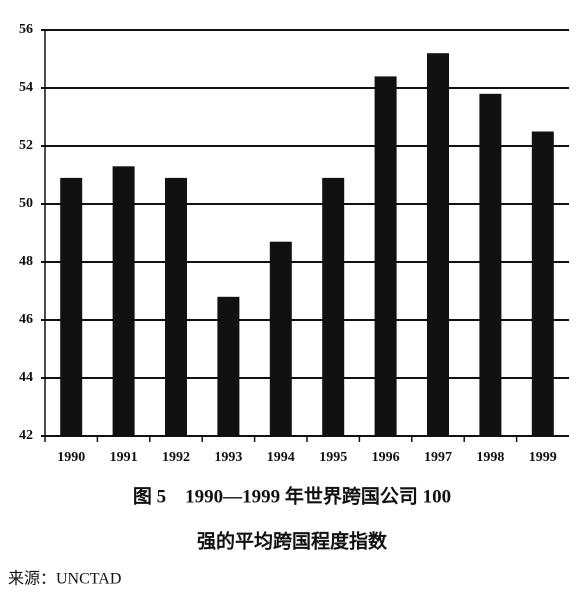 The width and height of the screenshot is (585, 600). What do you see at coordinates (543, 457) in the screenshot?
I see `x-tick-label: 1999` at bounding box center [543, 457].